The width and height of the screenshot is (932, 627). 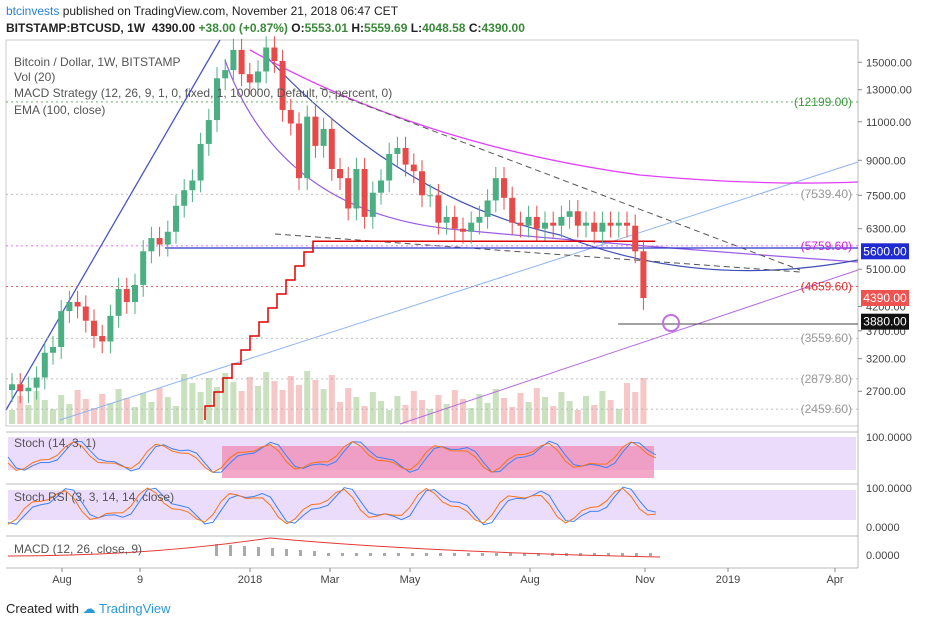 I want to click on price-change: +38.00 (+0.87%), so click(x=243, y=28).